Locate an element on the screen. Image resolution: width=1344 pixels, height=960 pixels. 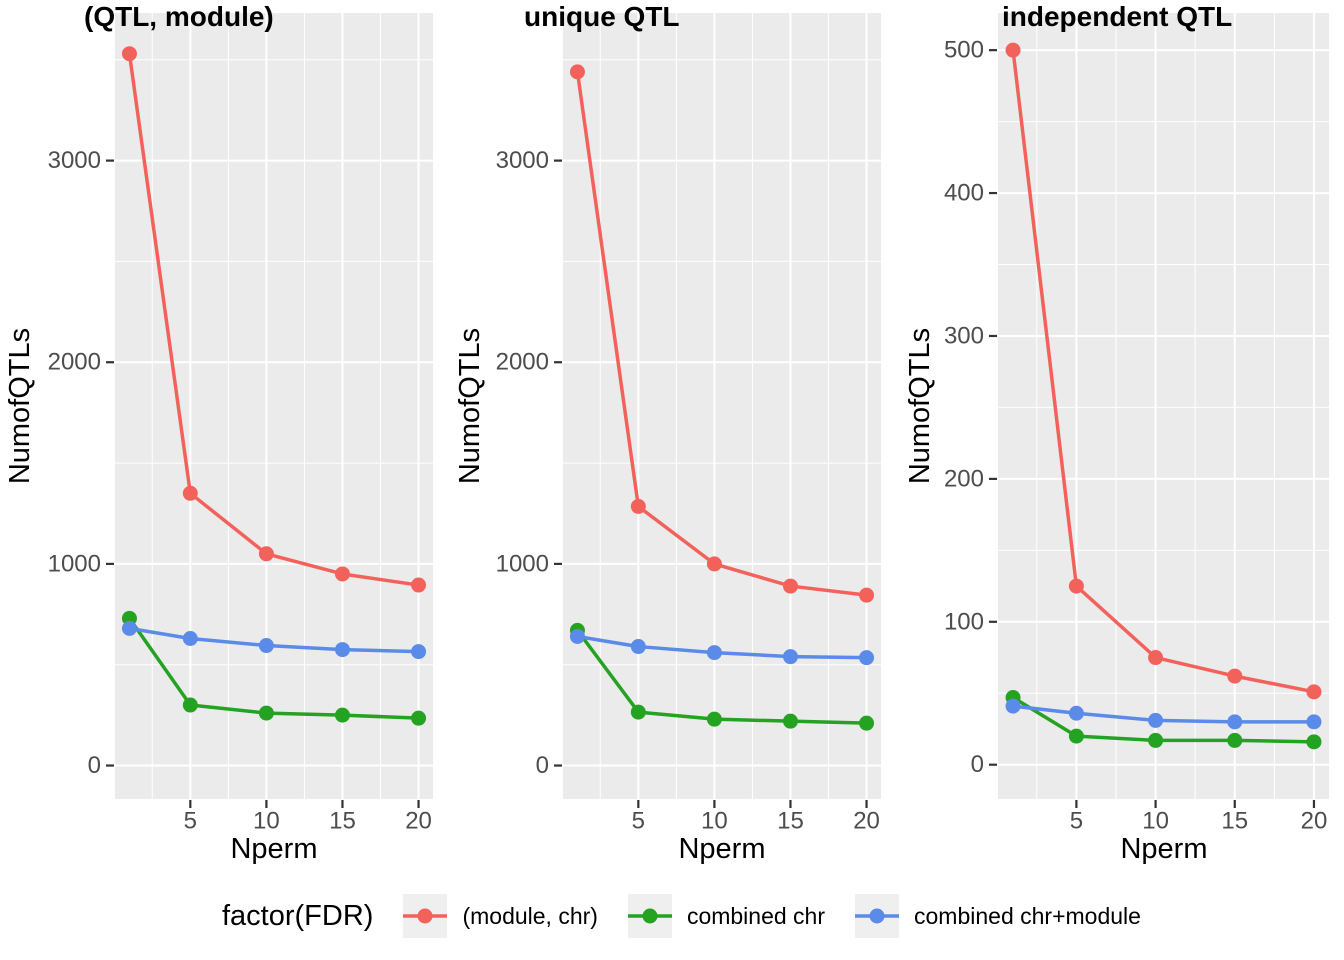
x-axis-title-panel3: Nperm is located at coordinates (1164, 849).